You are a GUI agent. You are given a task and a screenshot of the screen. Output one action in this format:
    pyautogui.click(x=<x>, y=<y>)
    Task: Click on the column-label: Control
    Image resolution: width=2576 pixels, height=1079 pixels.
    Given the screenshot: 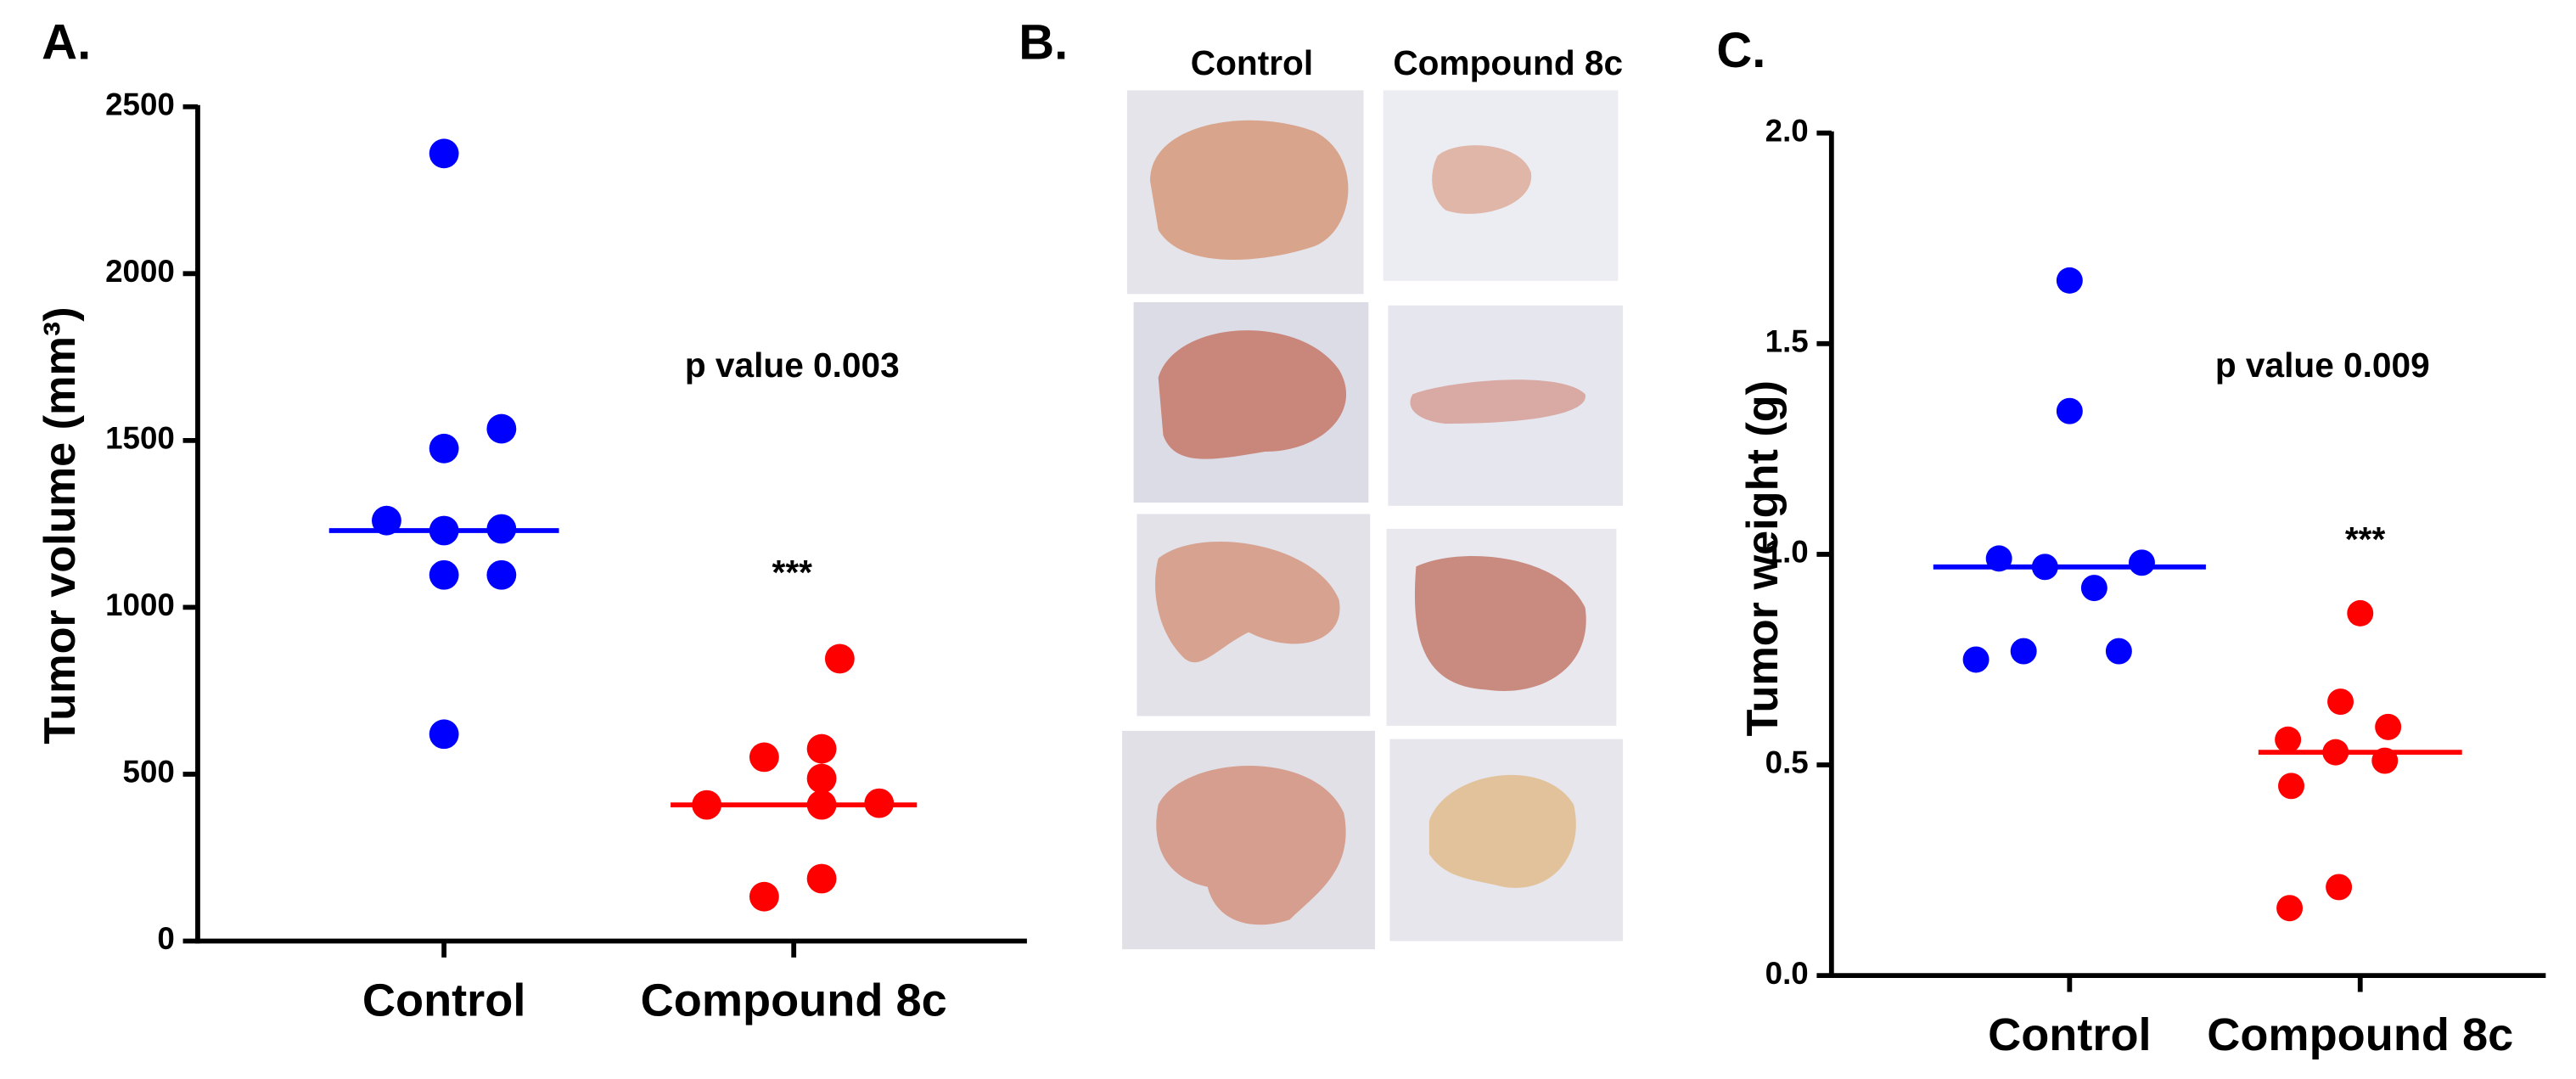 What is the action you would take?
    pyautogui.click(x=1252, y=62)
    